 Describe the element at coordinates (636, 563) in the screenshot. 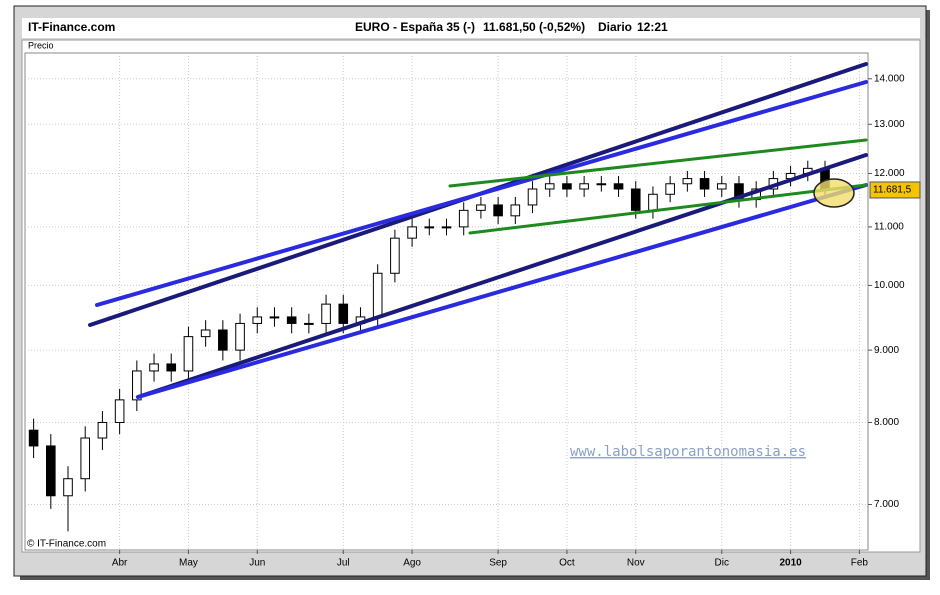

I see `x-tick-label: Nov` at that location.